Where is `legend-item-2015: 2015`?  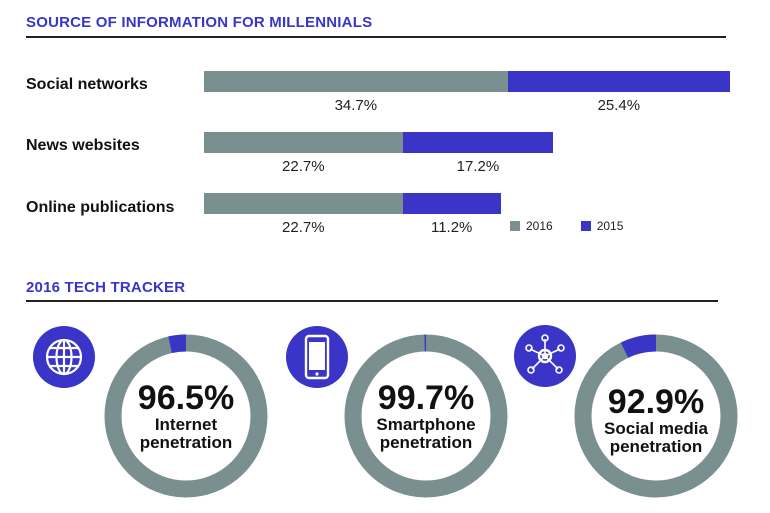
legend-item-2015: 2015 is located at coordinates (602, 226).